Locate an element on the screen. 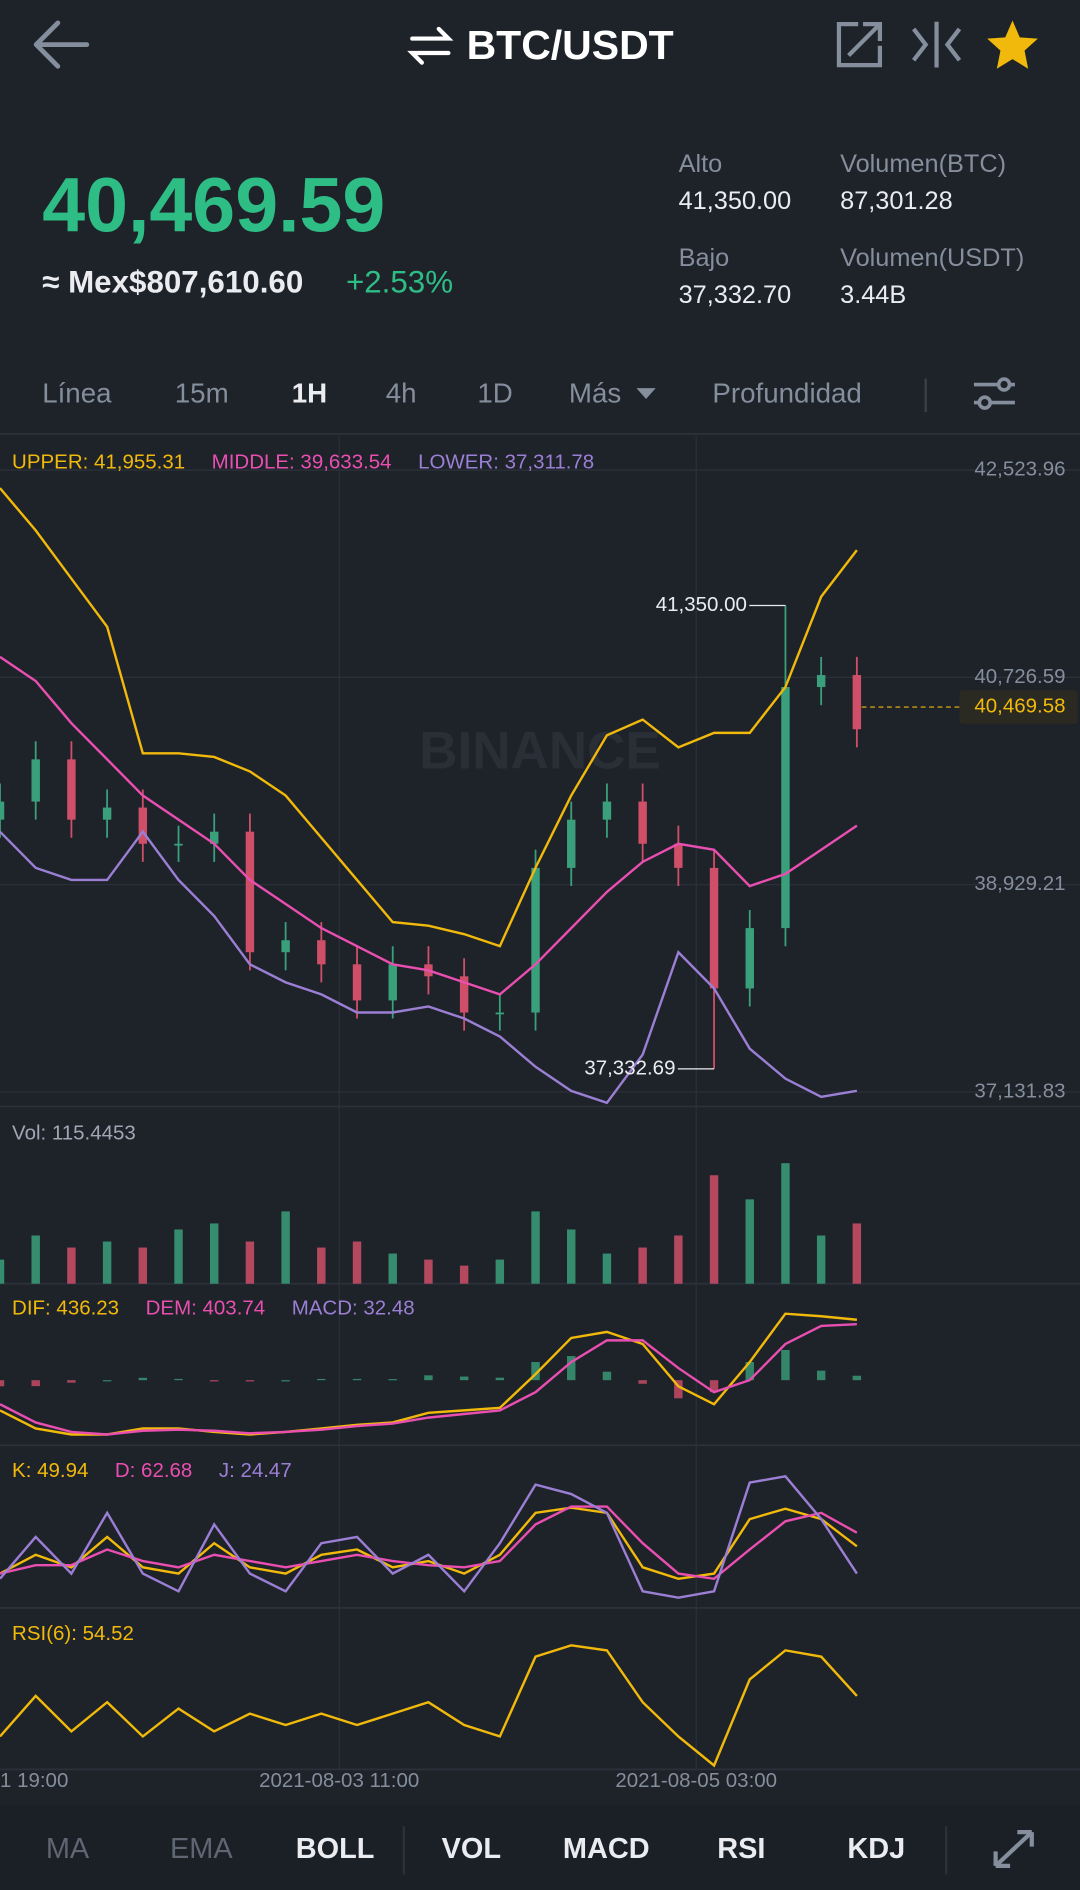  swap-icon is located at coordinates (430, 45).